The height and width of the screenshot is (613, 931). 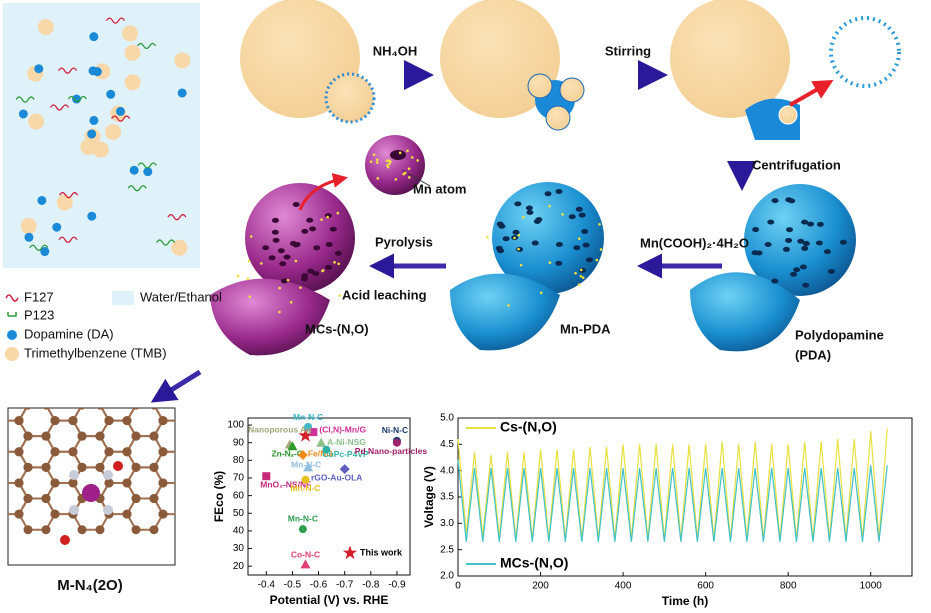 I want to click on y-tick-label: 50, so click(x=239, y=513).